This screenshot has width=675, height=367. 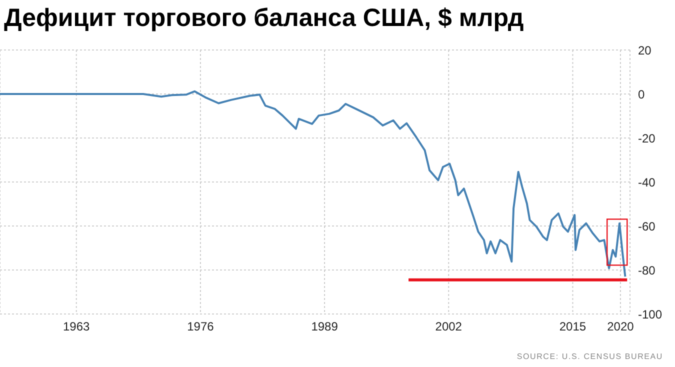 I want to click on y-tick-label: 20, so click(x=645, y=50).